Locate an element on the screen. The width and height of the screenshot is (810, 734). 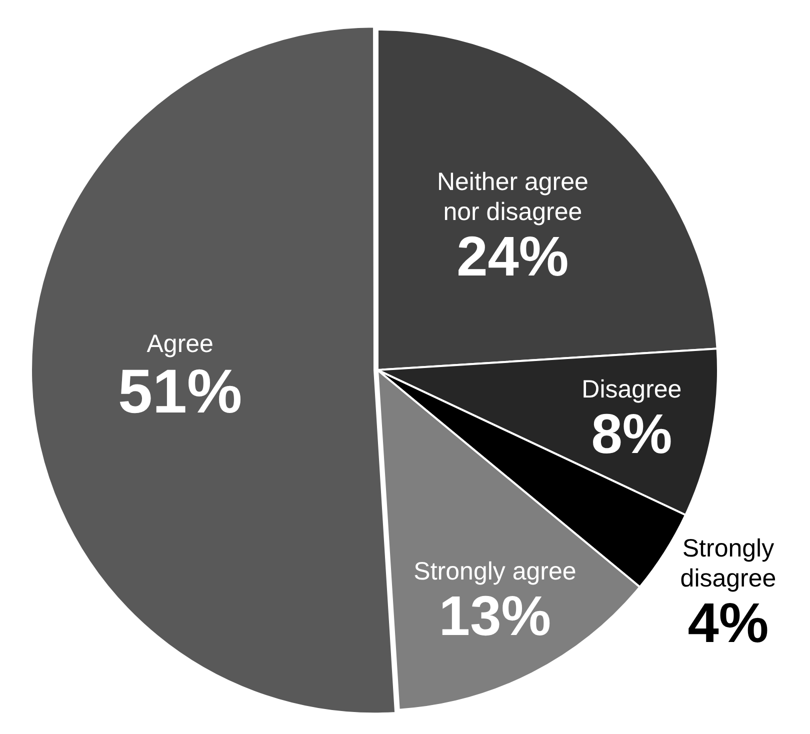
slice-label: Agree is located at coordinates (180, 344).